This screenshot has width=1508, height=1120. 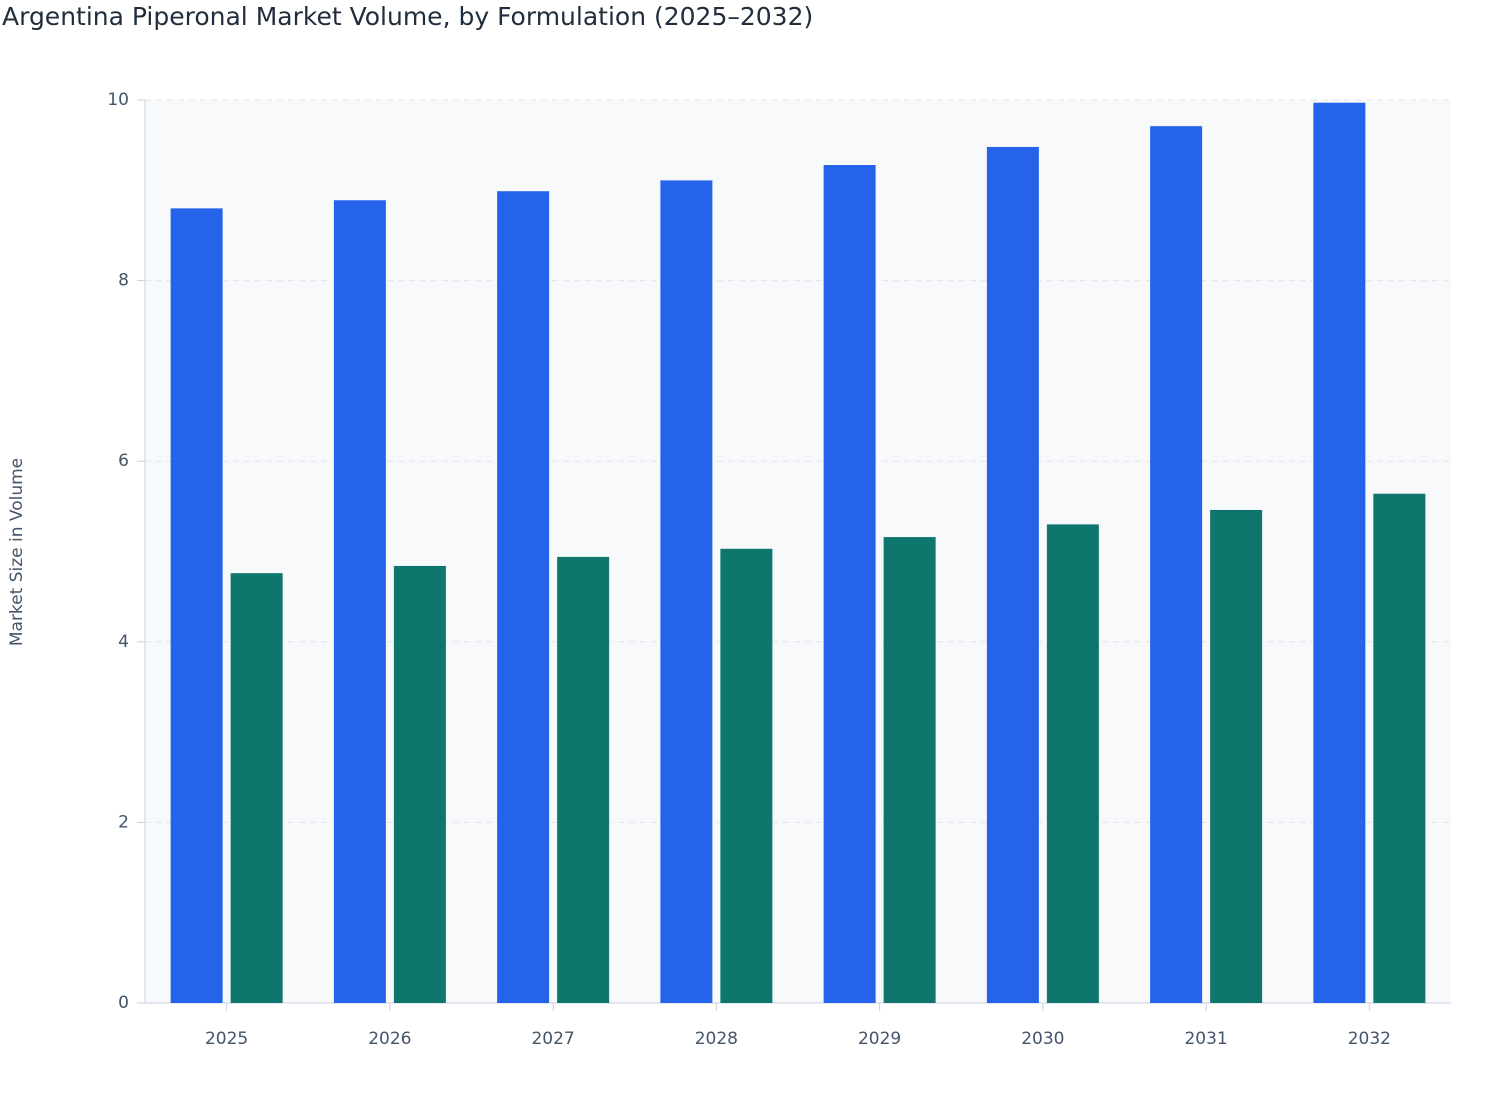 I want to click on y-tick-label: 2, so click(x=123, y=822).